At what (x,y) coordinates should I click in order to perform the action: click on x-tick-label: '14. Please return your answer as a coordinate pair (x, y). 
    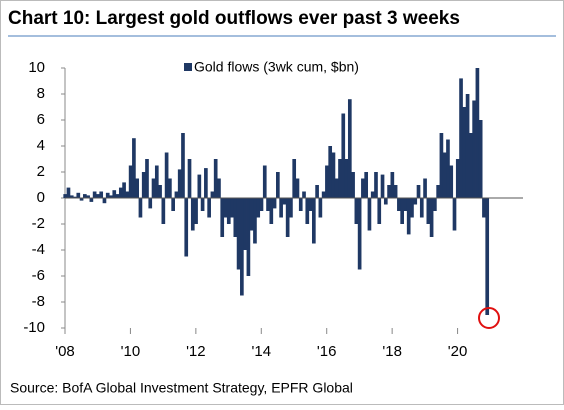
    Looking at the image, I should click on (262, 351).